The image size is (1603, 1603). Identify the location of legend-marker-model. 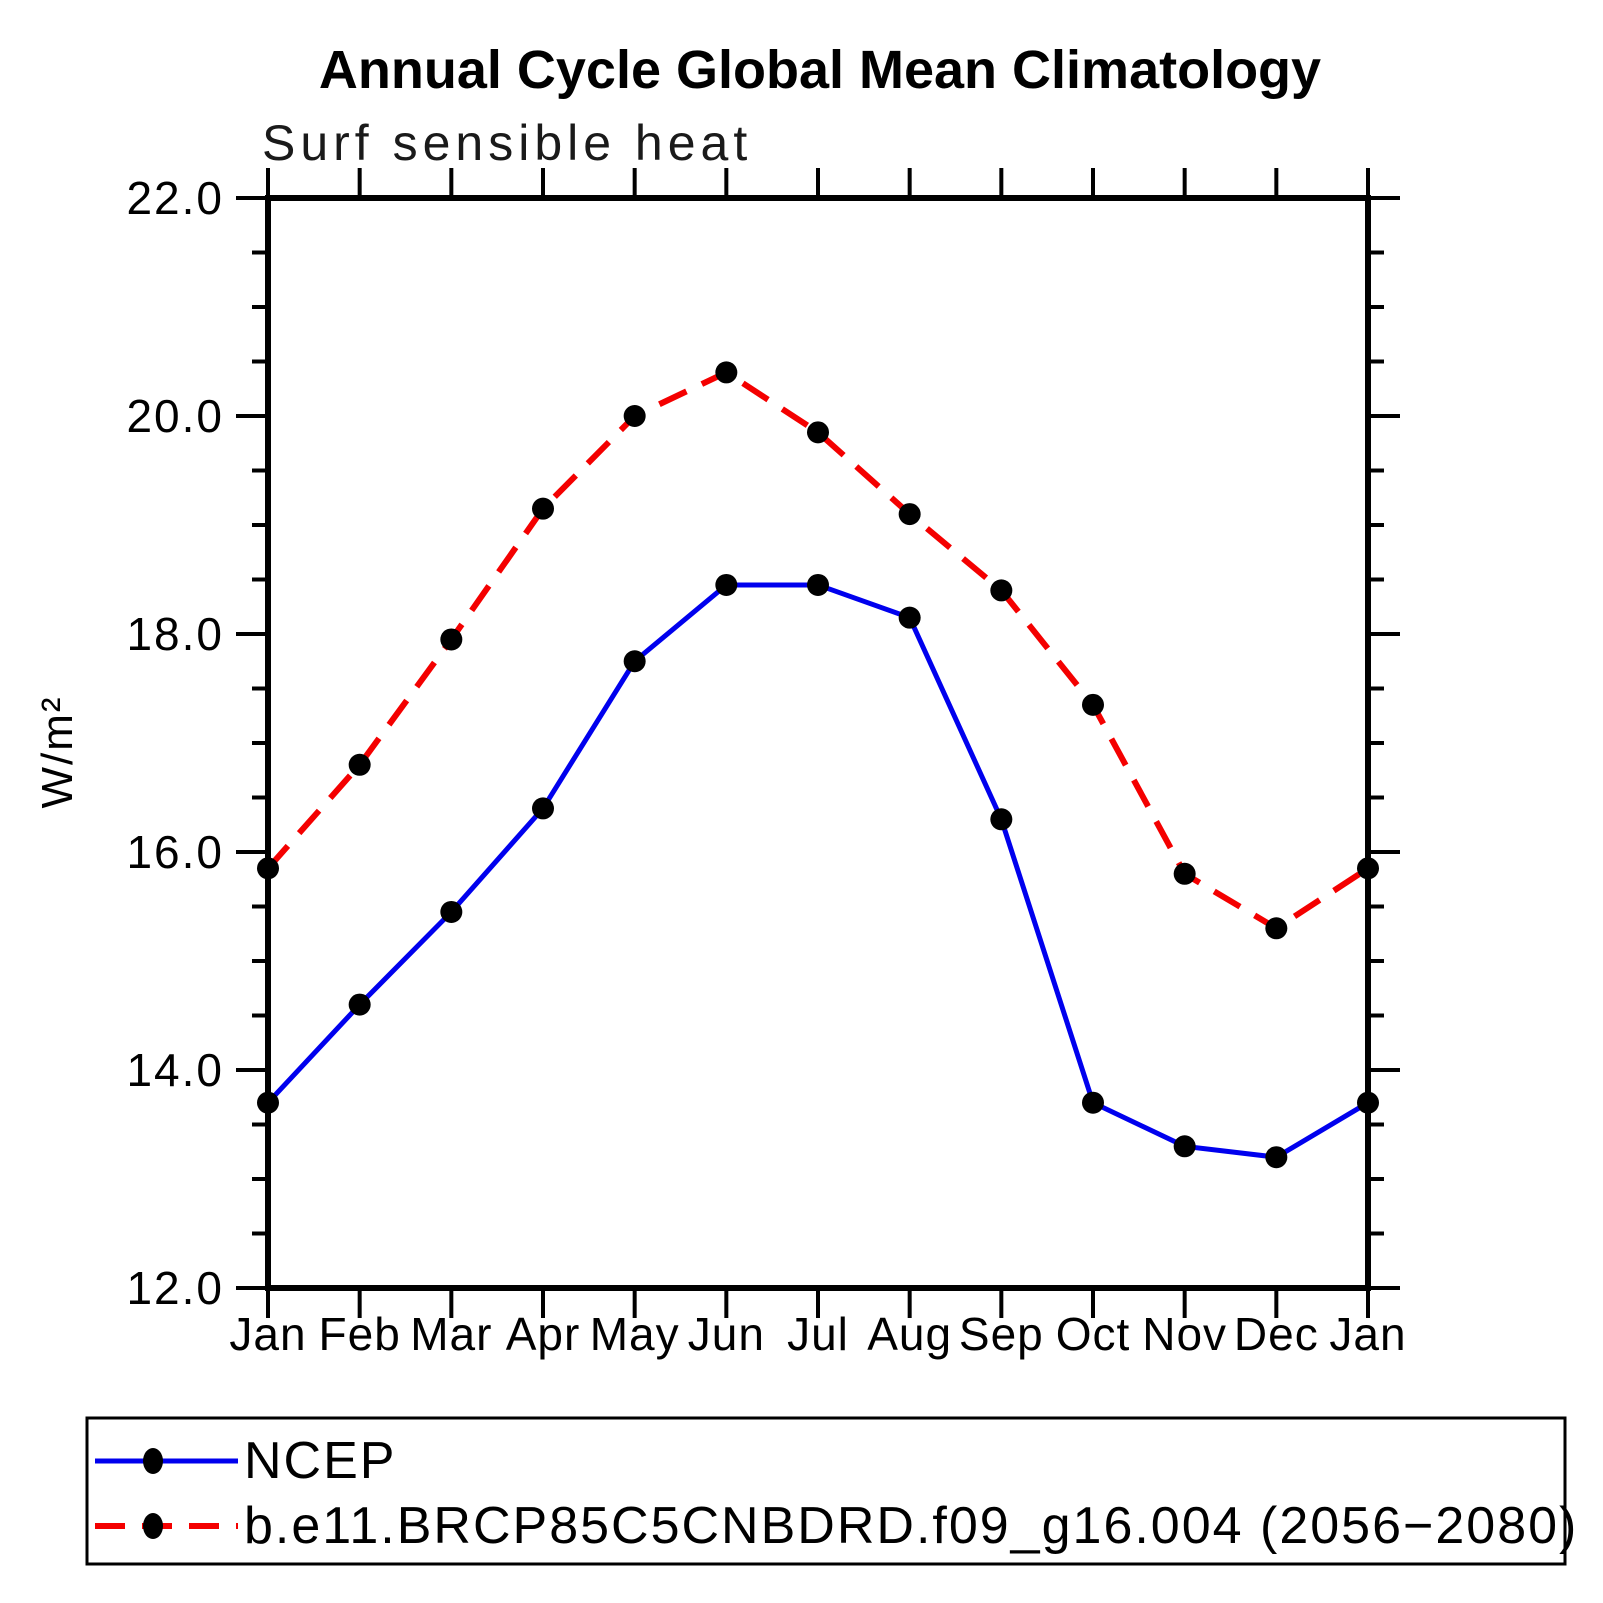
(153, 1526).